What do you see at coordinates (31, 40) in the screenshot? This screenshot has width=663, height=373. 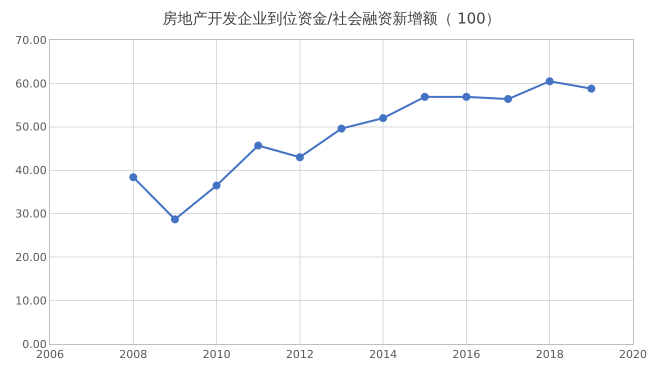 I see `y-tick-label: 70.00` at bounding box center [31, 40].